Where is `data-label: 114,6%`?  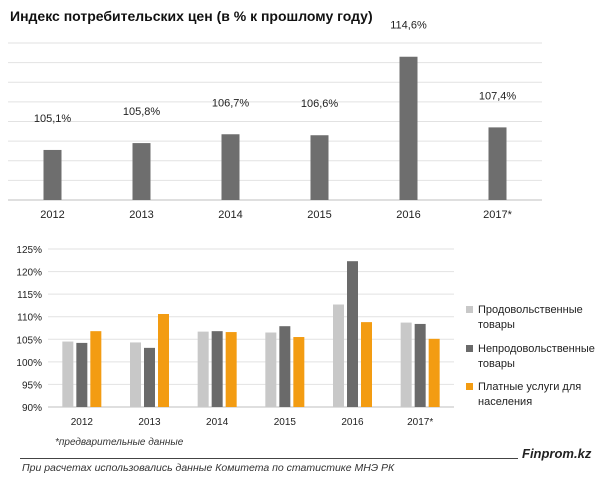 data-label: 114,6% is located at coordinates (408, 26).